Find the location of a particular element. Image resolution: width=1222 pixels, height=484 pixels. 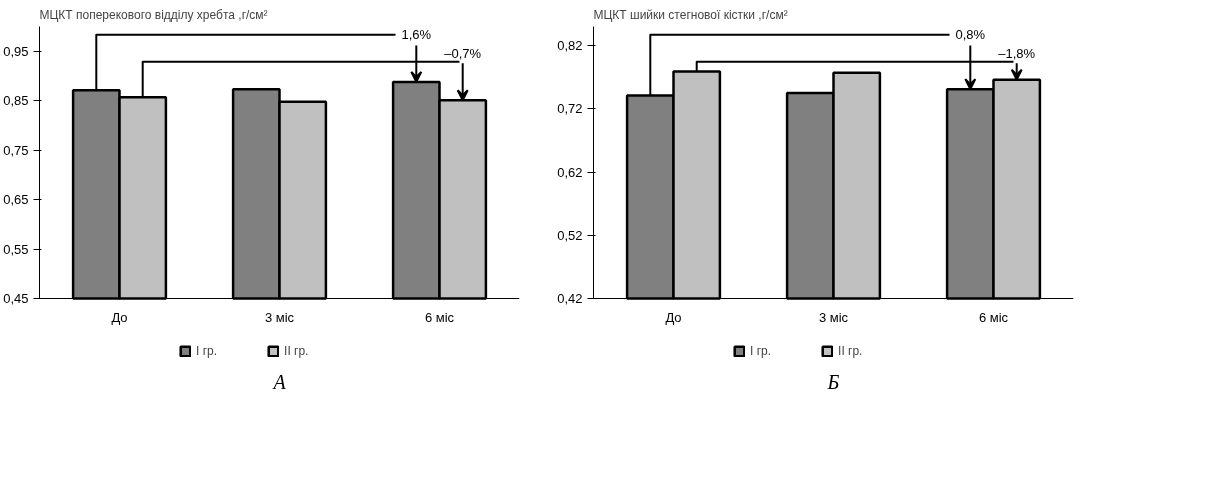

y-tick-label: 0,65 is located at coordinates (16, 200).